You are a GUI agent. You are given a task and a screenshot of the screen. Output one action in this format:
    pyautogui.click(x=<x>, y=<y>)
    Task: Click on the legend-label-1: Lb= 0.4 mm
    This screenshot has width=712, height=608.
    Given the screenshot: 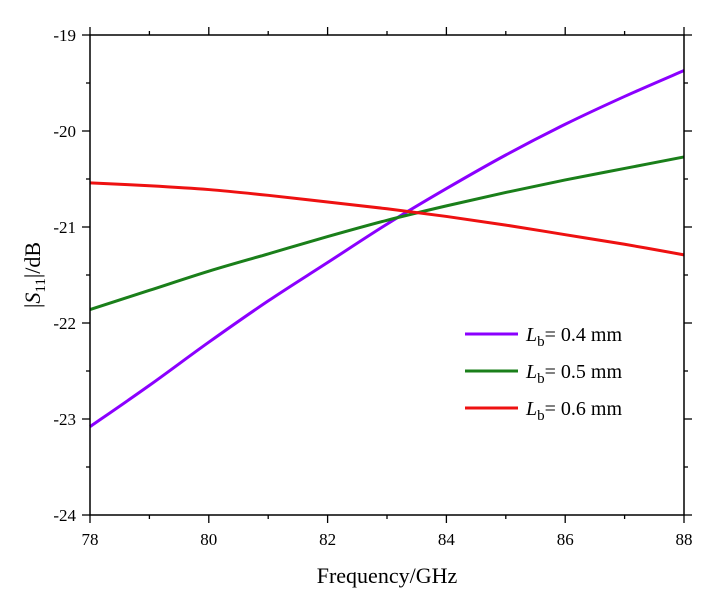 What is the action you would take?
    pyautogui.click(x=573, y=337)
    